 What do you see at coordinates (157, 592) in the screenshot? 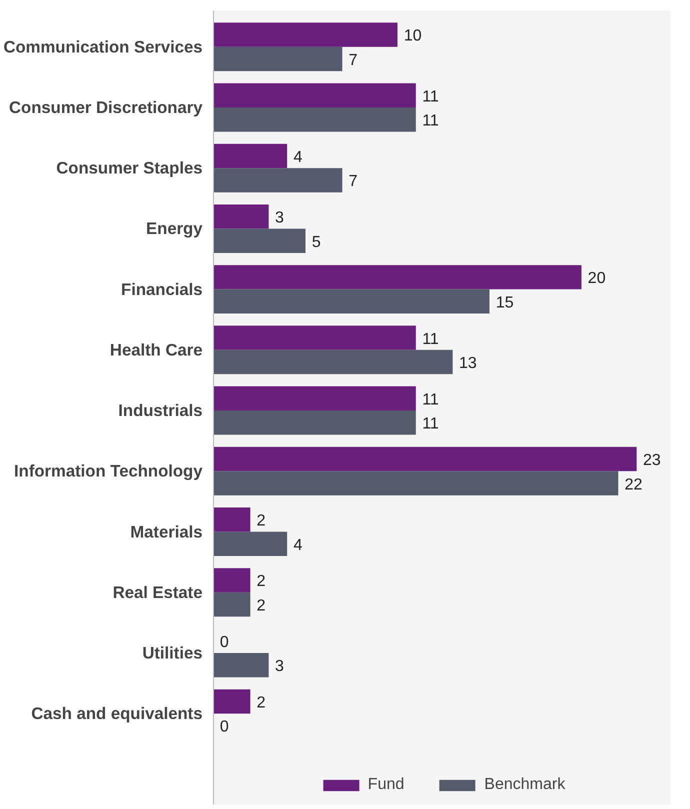
I see `y-tick-label: Real Estate` at bounding box center [157, 592].